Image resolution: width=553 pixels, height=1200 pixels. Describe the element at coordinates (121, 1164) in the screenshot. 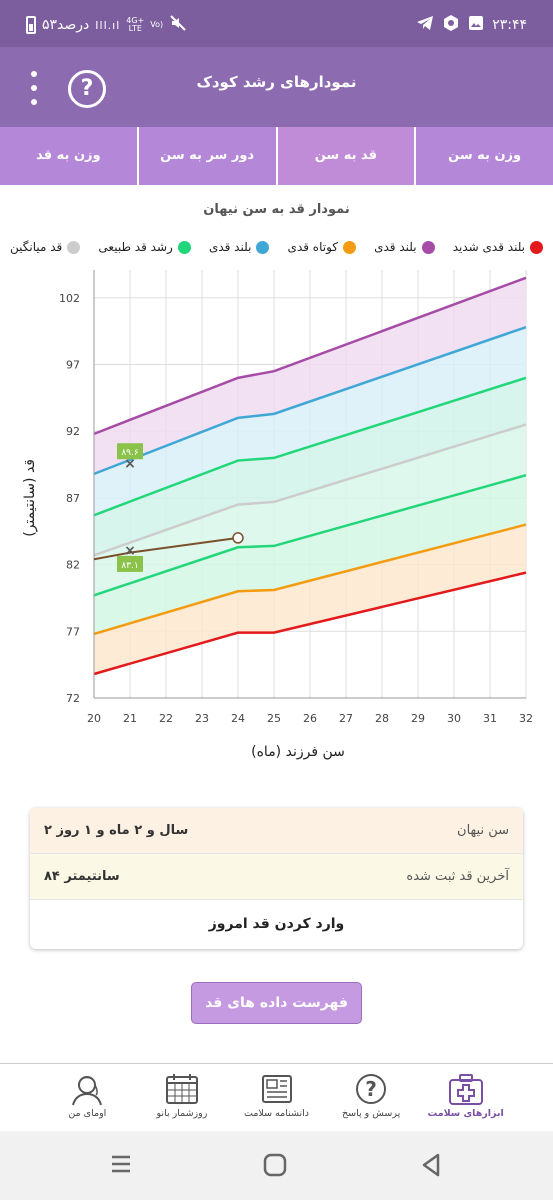

I see `recent-apps-icon` at that location.